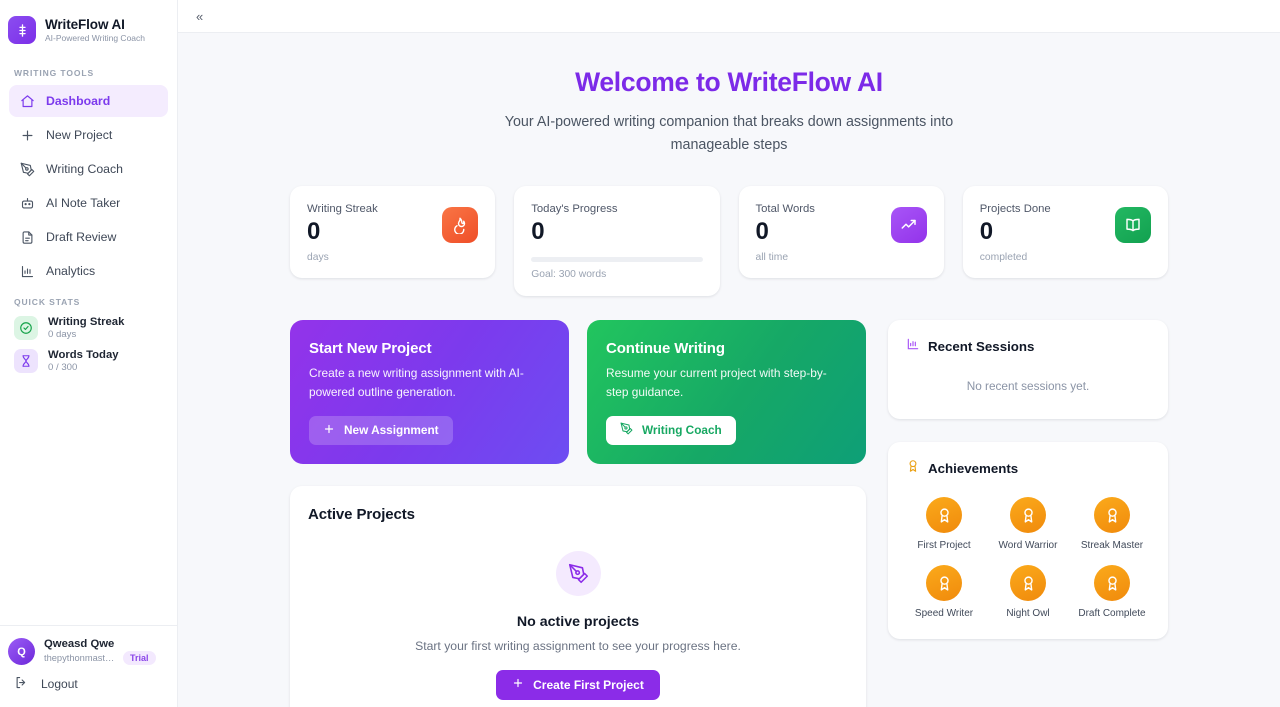 The width and height of the screenshot is (1280, 707). What do you see at coordinates (460, 225) in the screenshot?
I see `flame-icon` at bounding box center [460, 225].